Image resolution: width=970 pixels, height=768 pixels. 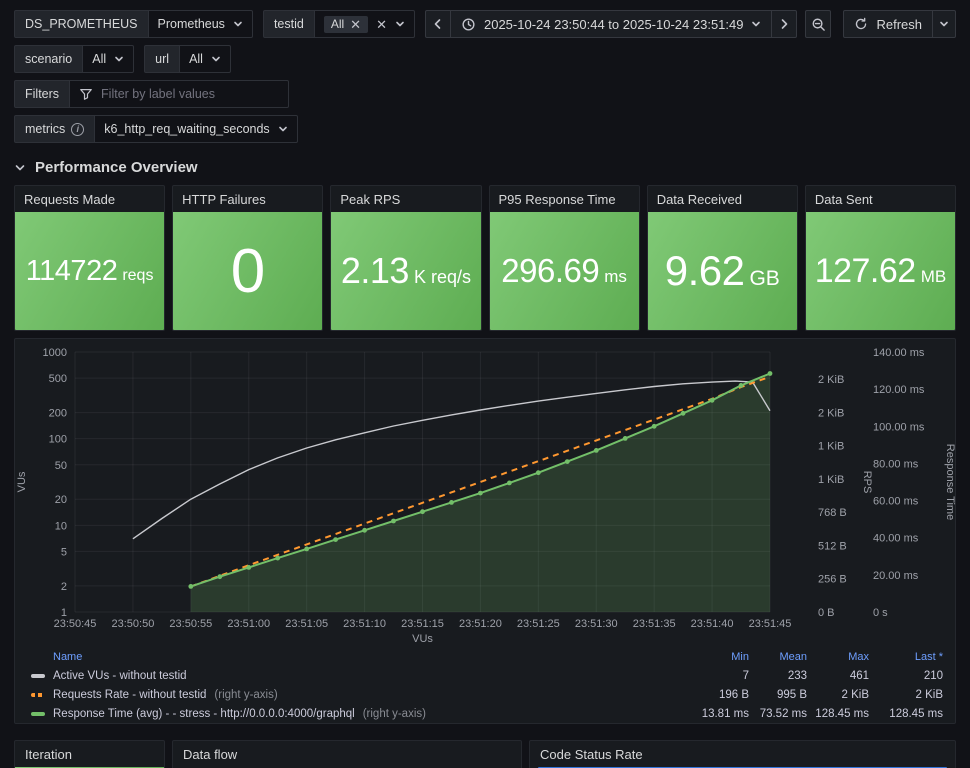 What do you see at coordinates (248, 258) in the screenshot?
I see `stat-panel-http-failures: HTTP Failures 0` at bounding box center [248, 258].